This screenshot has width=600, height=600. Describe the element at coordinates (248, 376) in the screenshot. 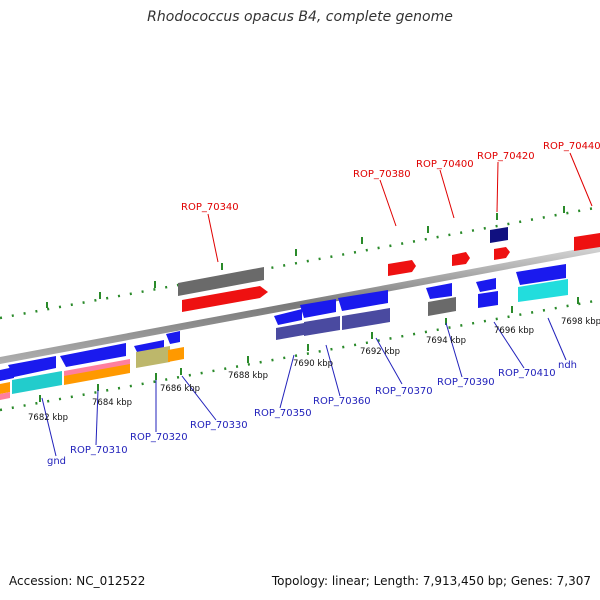

I see `scale-label: 7688 kbp` at that location.